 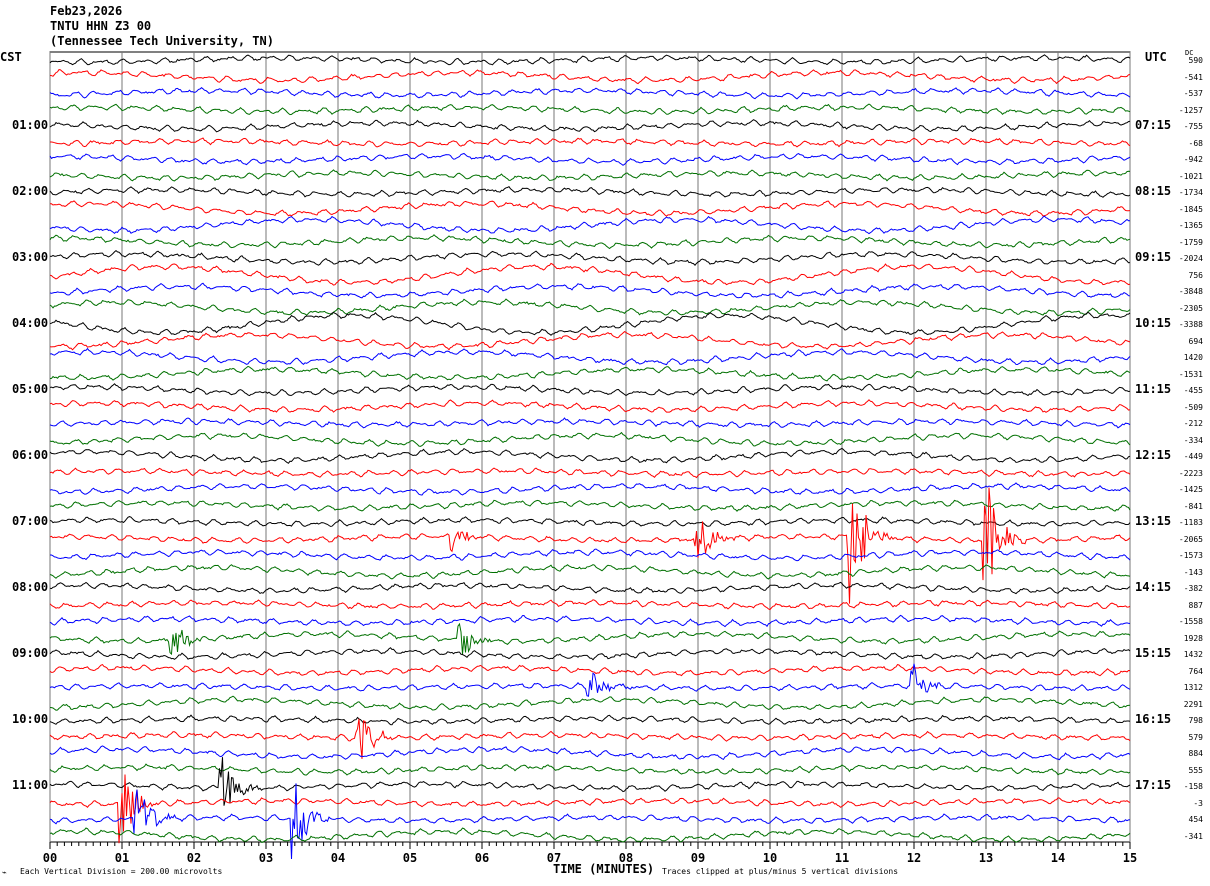 I want to click on dc-offset-label: -1573, so click(x=1190, y=555).